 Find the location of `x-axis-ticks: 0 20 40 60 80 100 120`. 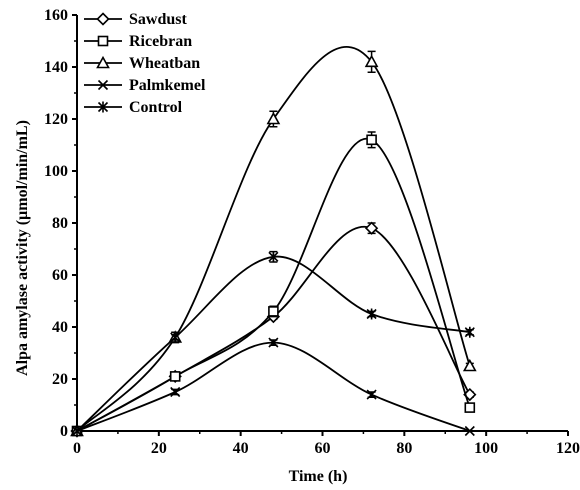

x-axis-ticks: 0 20 40 60 80 100 120 is located at coordinates (326, 444).